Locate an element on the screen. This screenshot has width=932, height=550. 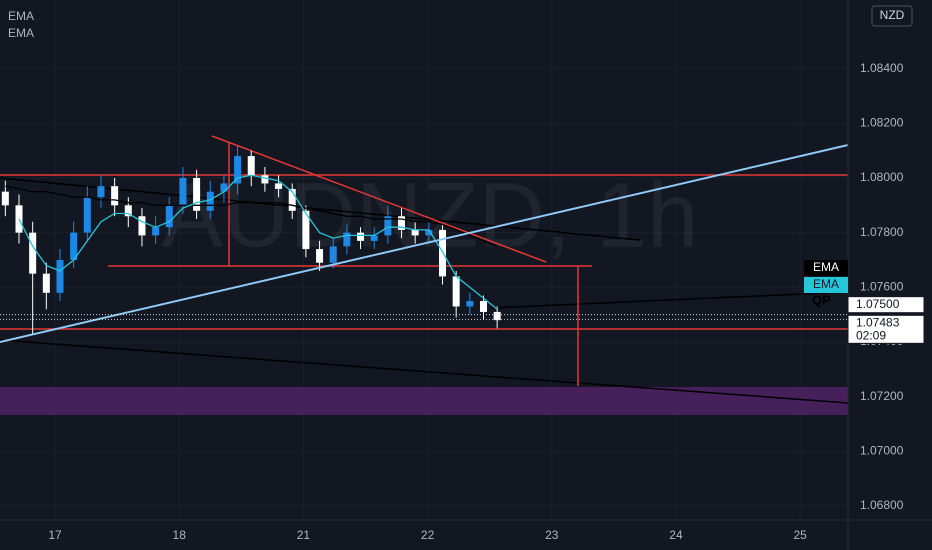
y-tick-label: 1.08000 is located at coordinates (882, 177).